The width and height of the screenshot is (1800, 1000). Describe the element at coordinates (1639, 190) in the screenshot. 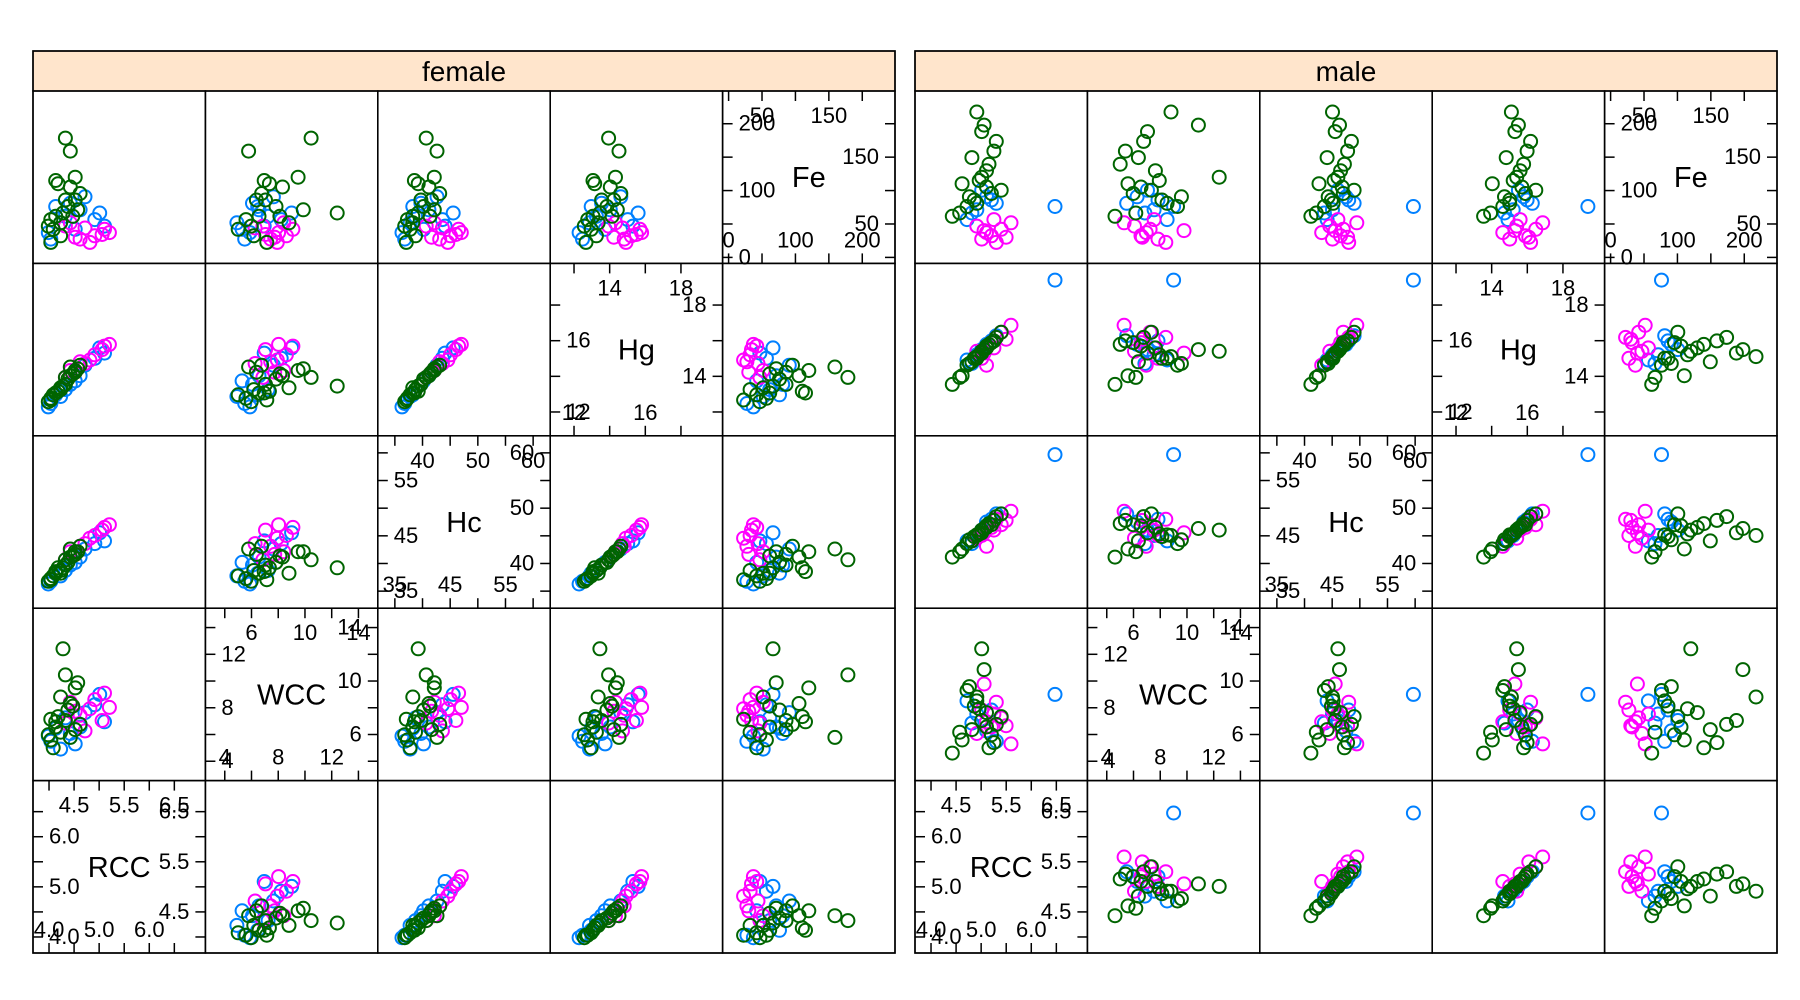

I see `tick-label-low-y-Fe-2: 100` at that location.